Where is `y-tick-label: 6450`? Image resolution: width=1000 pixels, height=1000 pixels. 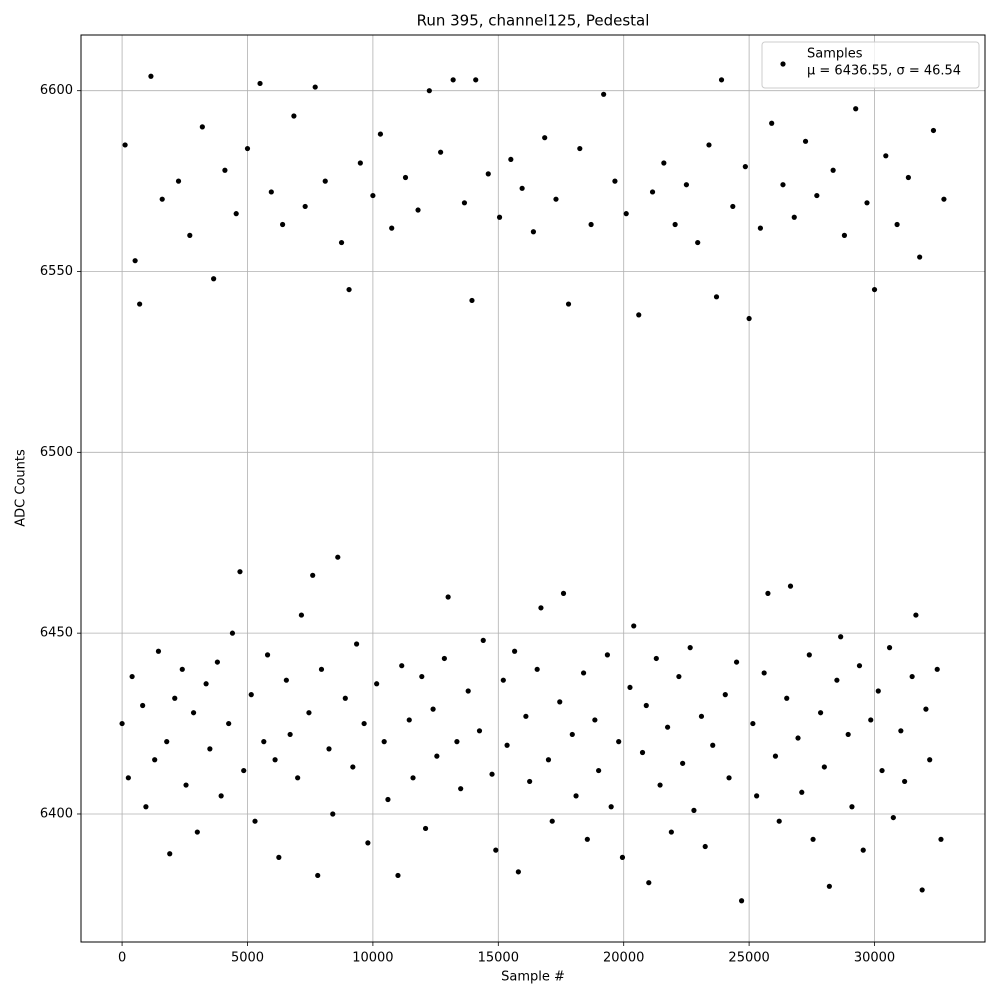
y-tick-label: 6450 is located at coordinates (56, 633).